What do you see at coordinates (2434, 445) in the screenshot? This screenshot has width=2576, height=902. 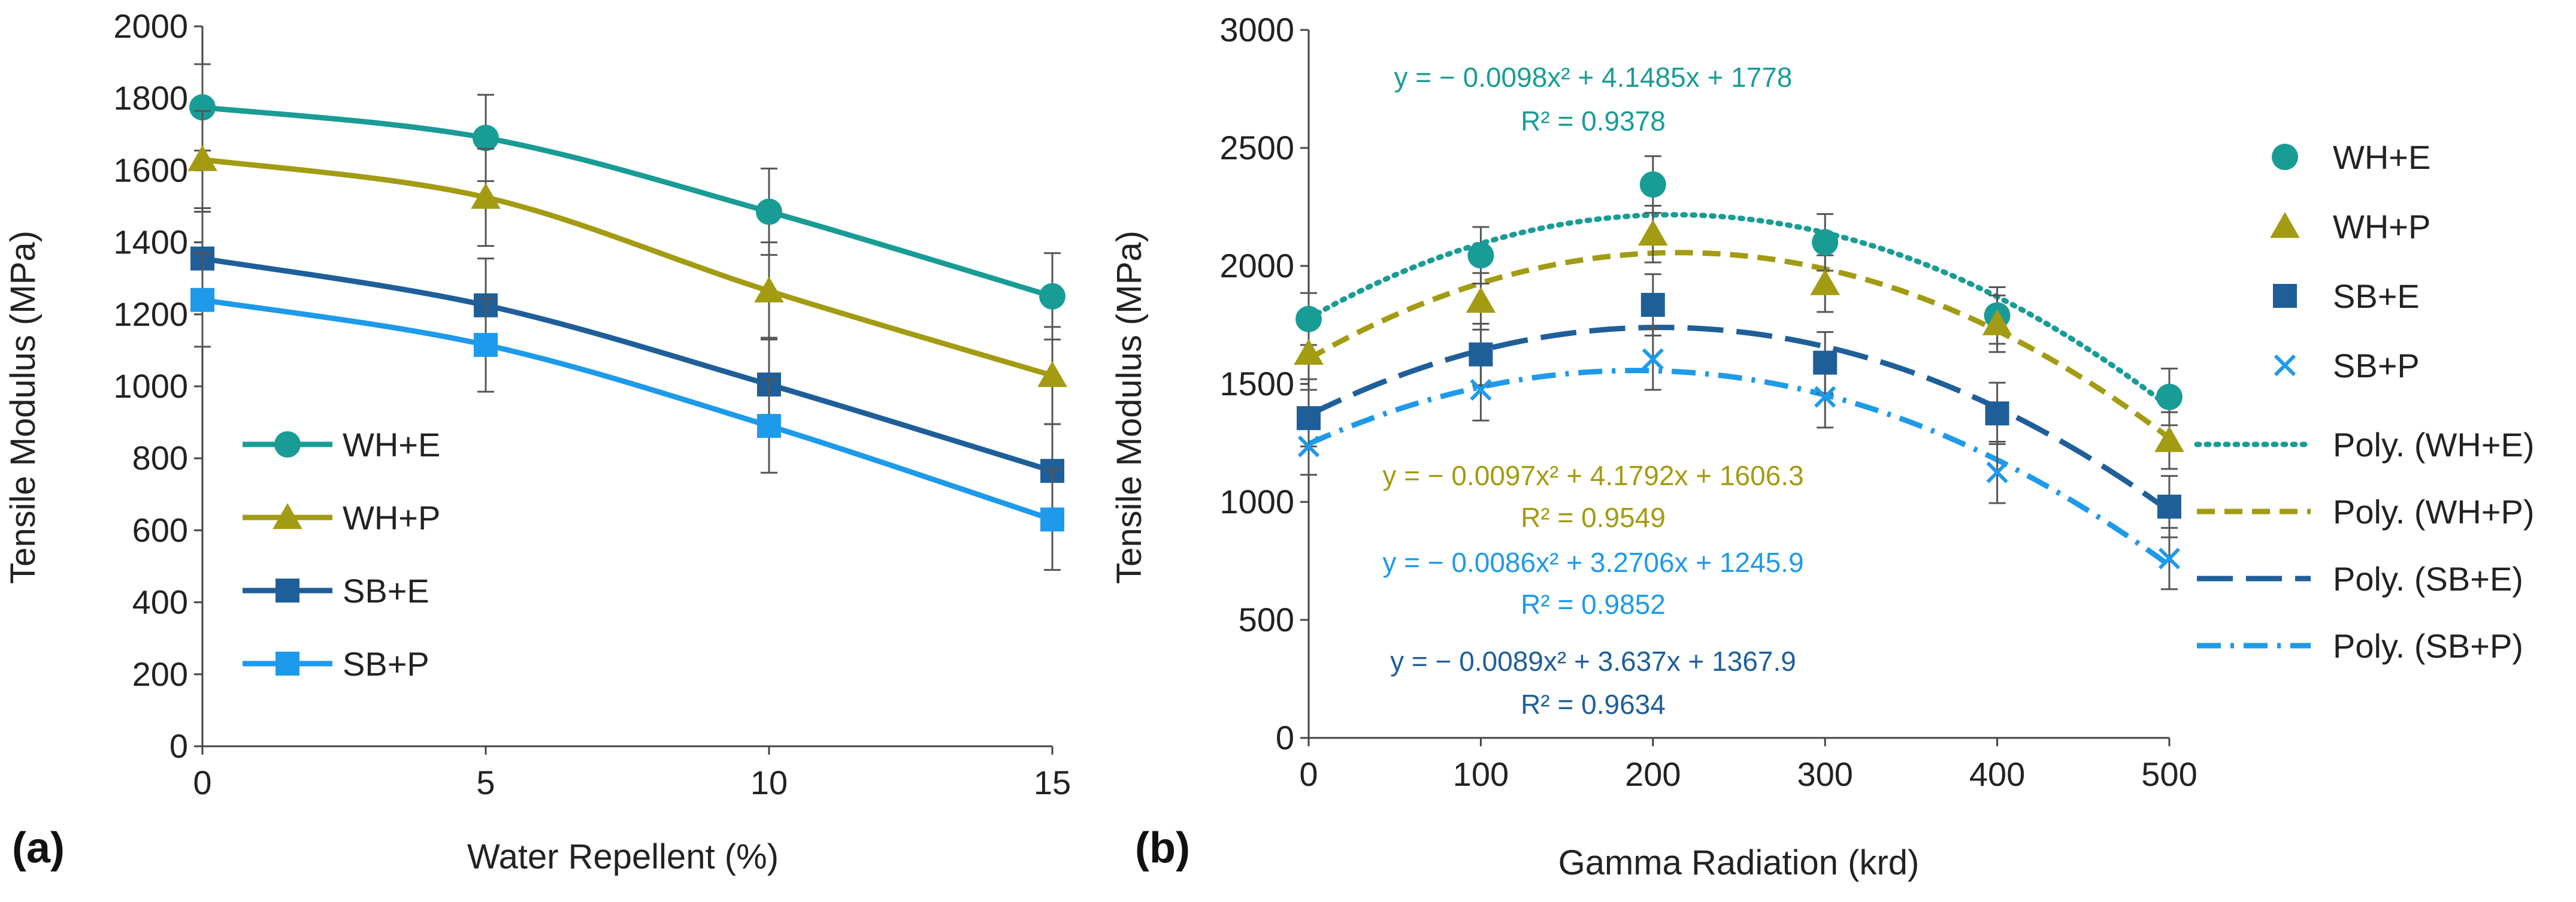 I see `legend-label-poly-wh-e: Poly. (WH+E)` at bounding box center [2434, 445].